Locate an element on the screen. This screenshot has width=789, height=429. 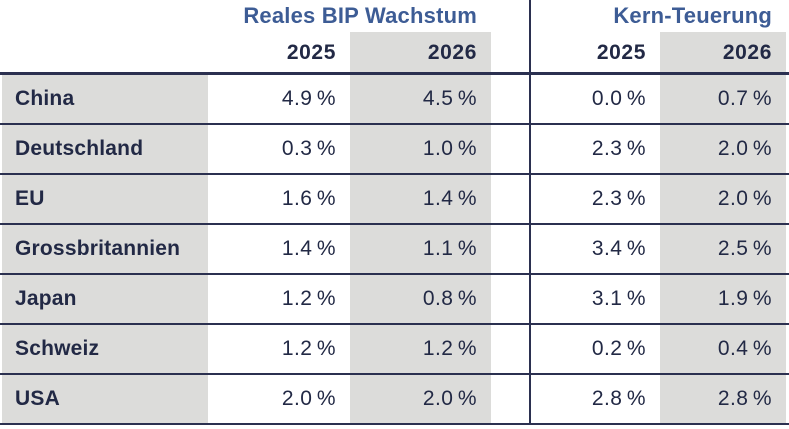
bip-2026-cell: 4.5 % is located at coordinates (420, 99).